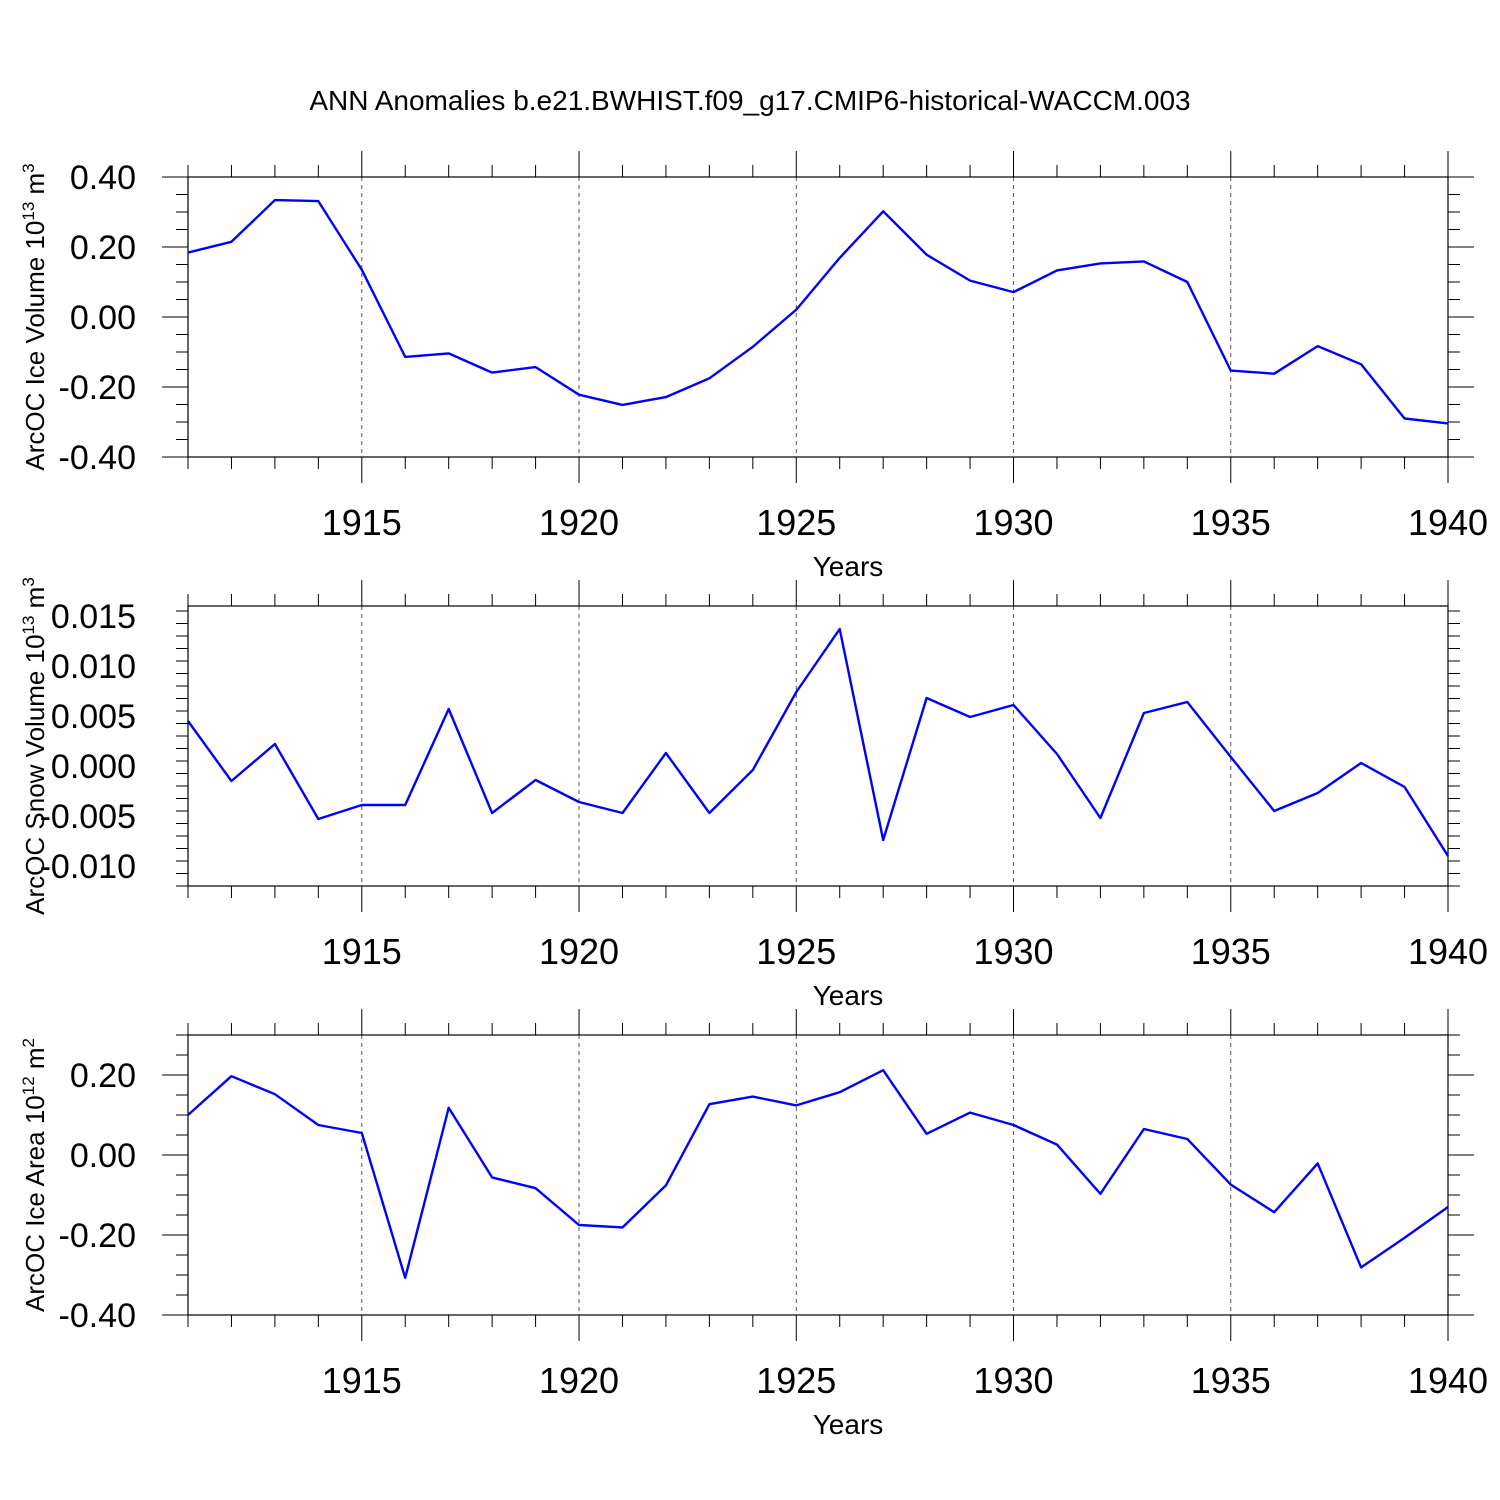 The width and height of the screenshot is (1500, 1500). Describe the element at coordinates (88, 817) in the screenshot. I see `y-tick-label: -0.005` at that location.